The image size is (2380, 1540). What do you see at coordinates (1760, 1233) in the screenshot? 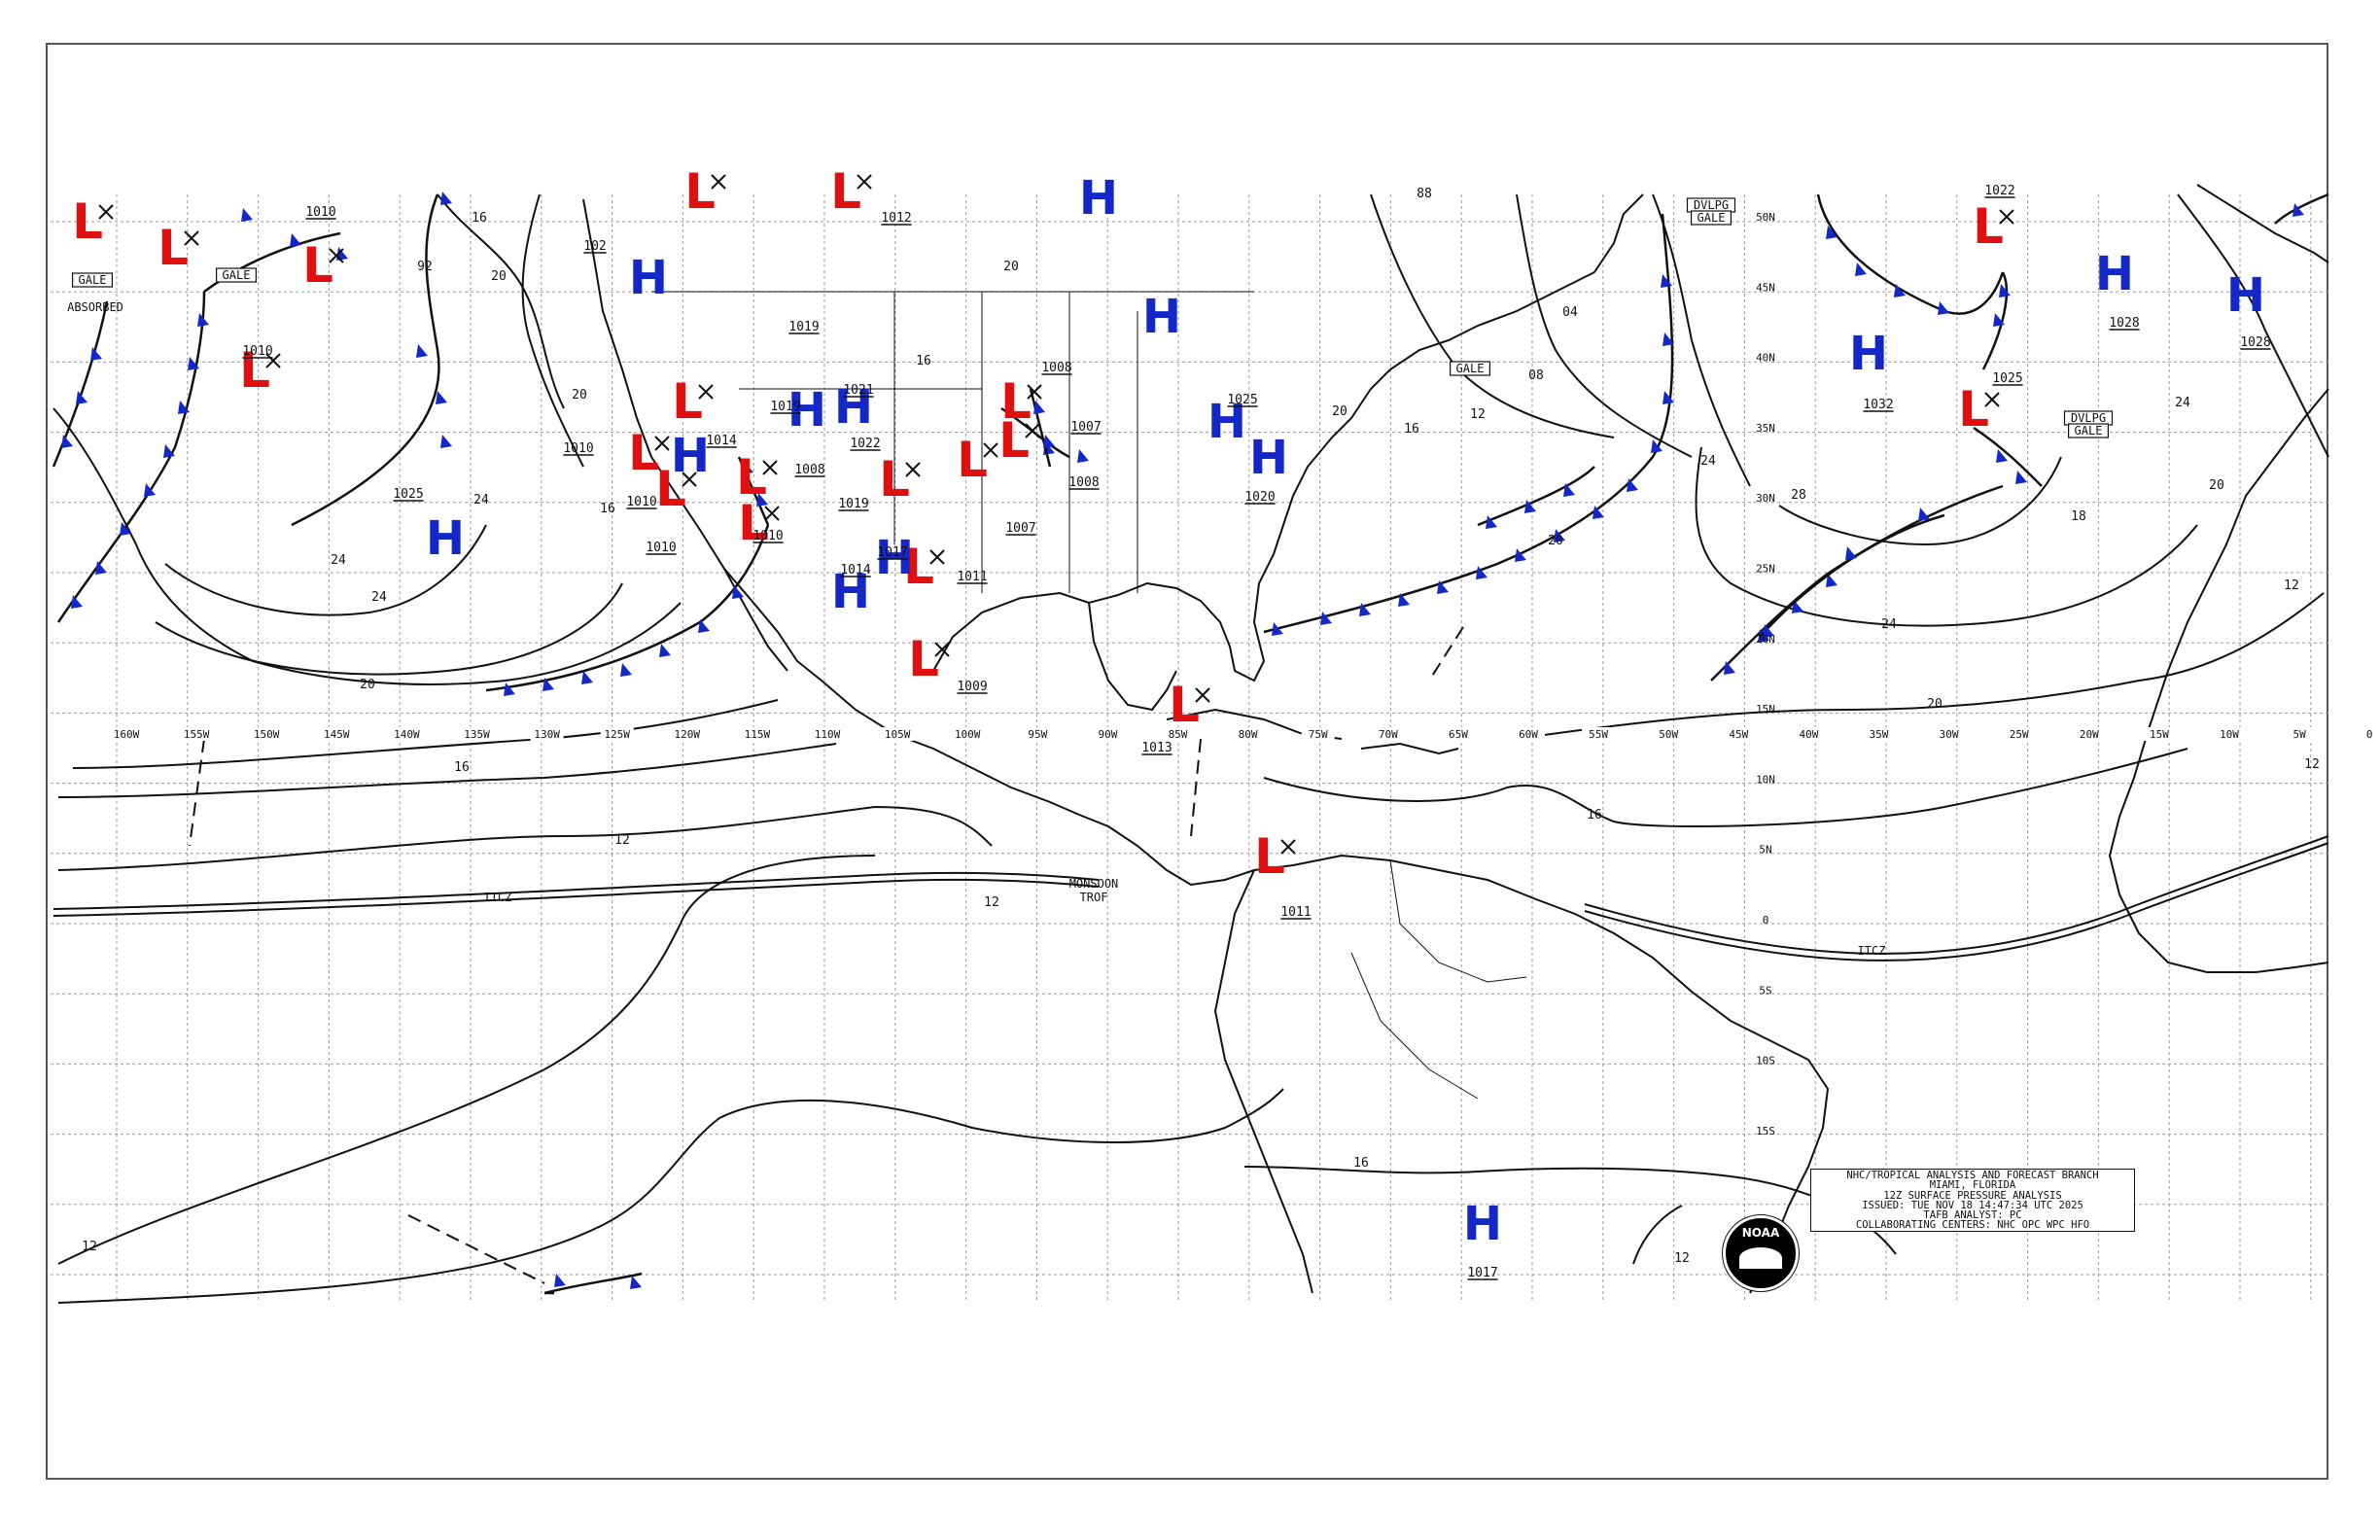
I see `noaa-logo-text: NOAA` at bounding box center [1760, 1233].